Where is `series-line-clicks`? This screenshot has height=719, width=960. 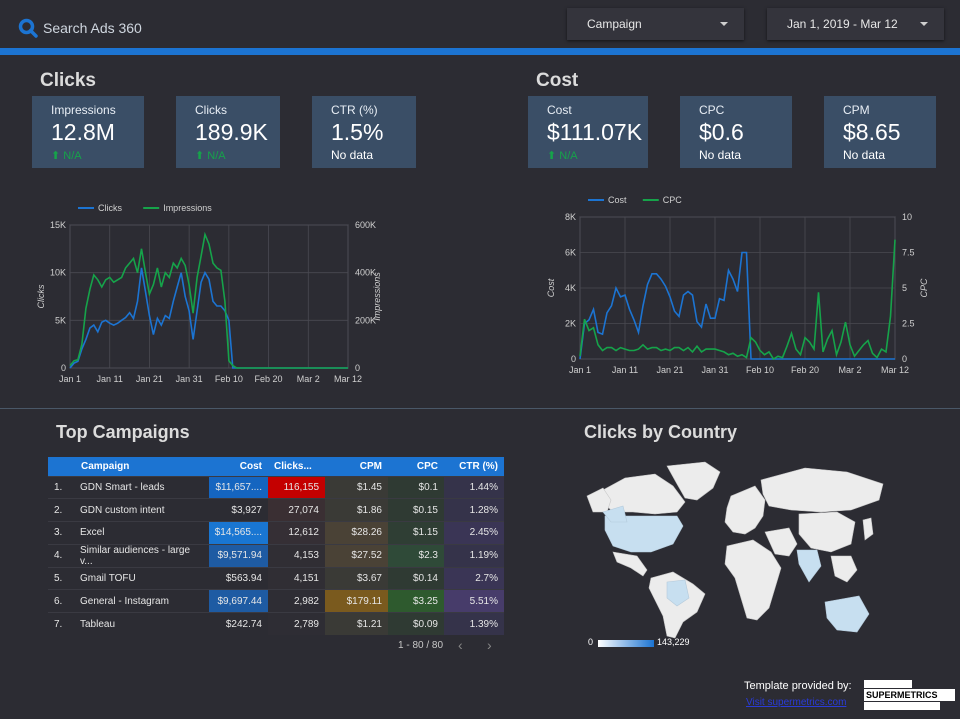
series-line-clicks is located at coordinates (208, 318).